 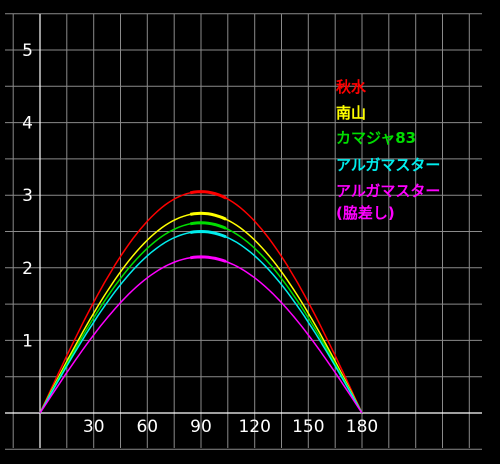 I want to click on legend-entry-2: 南山, so click(x=351, y=113).